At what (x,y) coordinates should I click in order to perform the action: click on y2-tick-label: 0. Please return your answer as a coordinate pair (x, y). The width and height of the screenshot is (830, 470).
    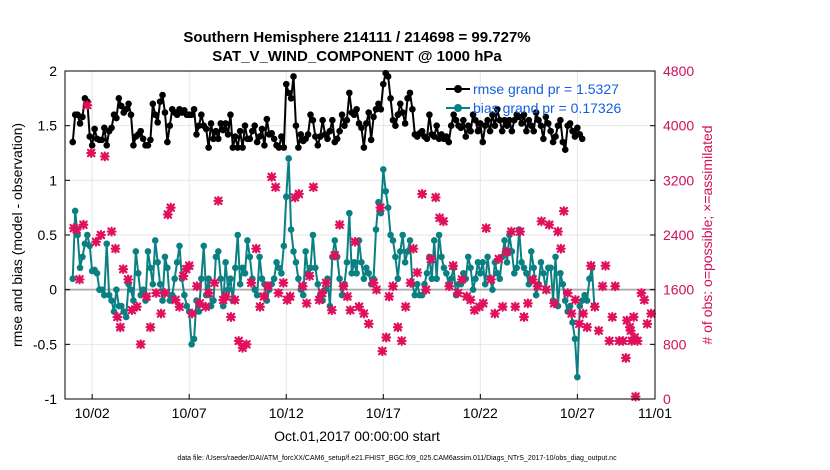
    Looking at the image, I should click on (667, 399).